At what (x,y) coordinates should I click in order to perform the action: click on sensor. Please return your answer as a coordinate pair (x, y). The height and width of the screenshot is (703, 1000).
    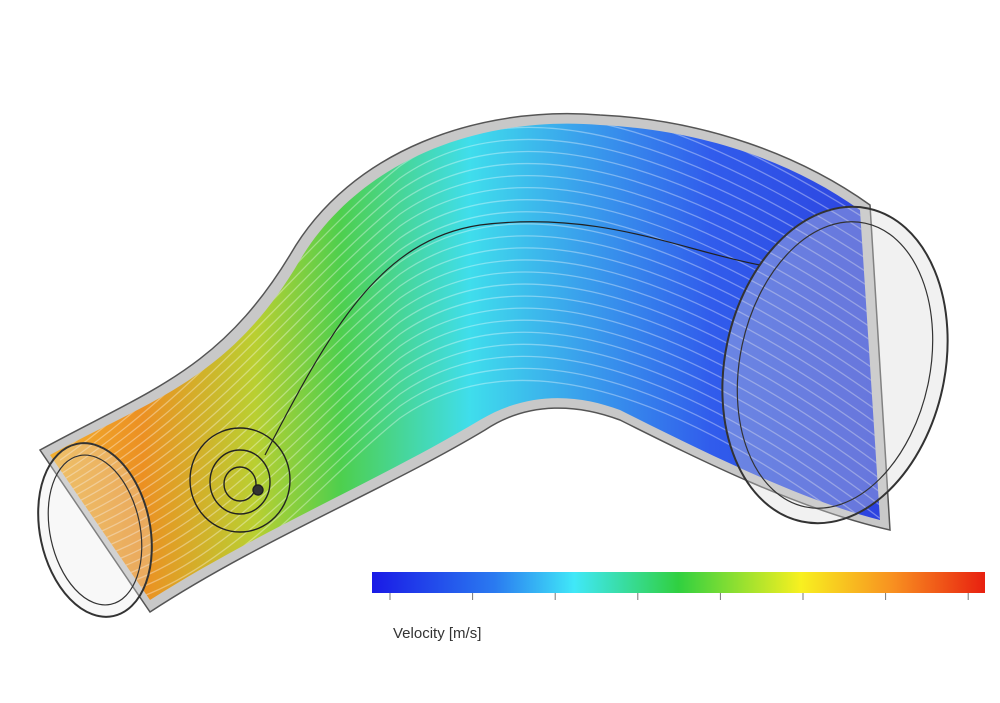
    Looking at the image, I should click on (240, 480).